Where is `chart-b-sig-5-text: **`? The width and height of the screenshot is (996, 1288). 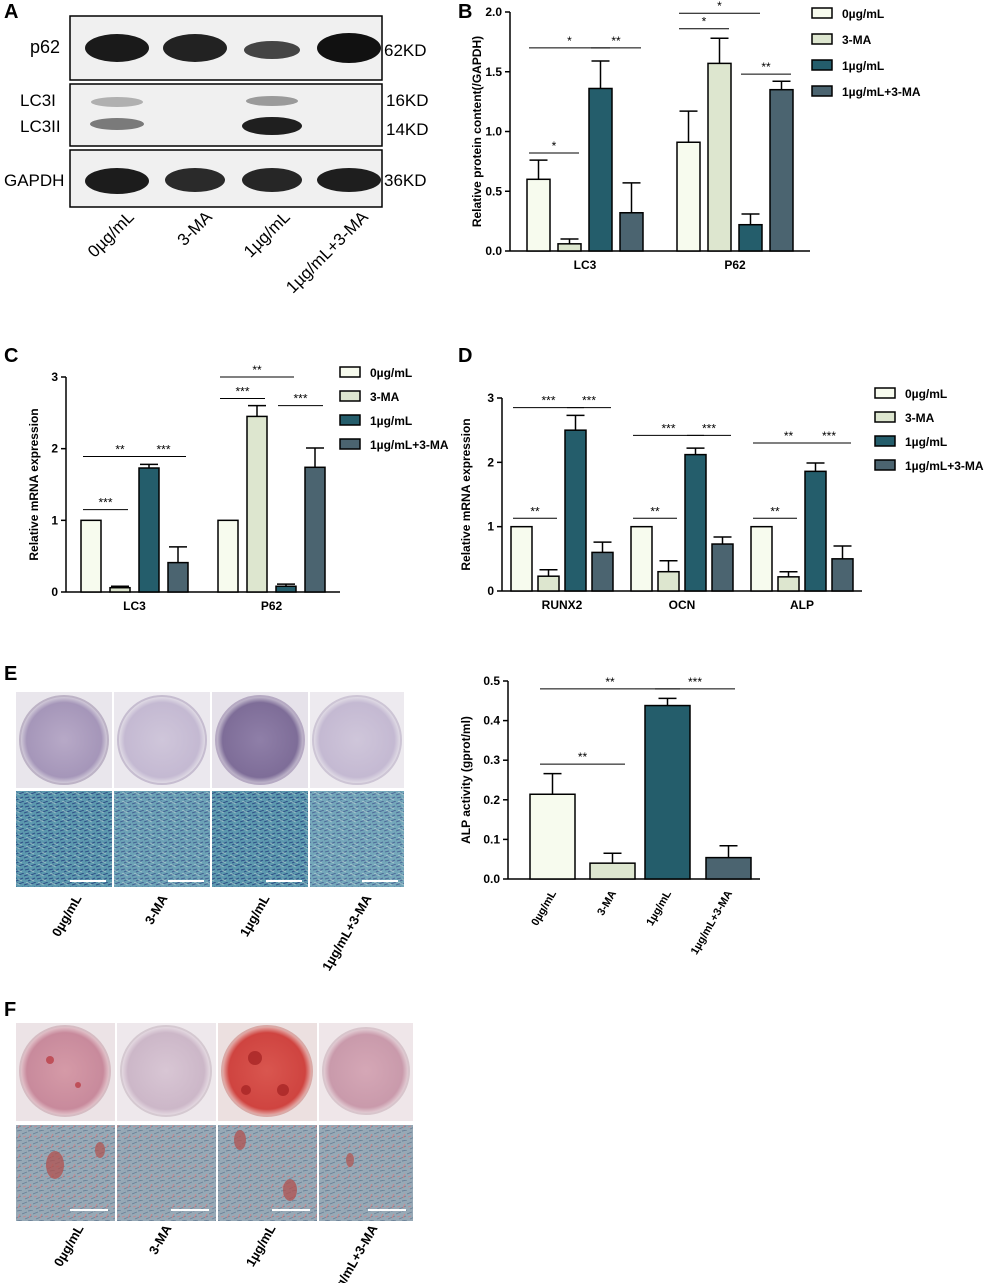
chart-b-sig-5-text: ** is located at coordinates (766, 67).